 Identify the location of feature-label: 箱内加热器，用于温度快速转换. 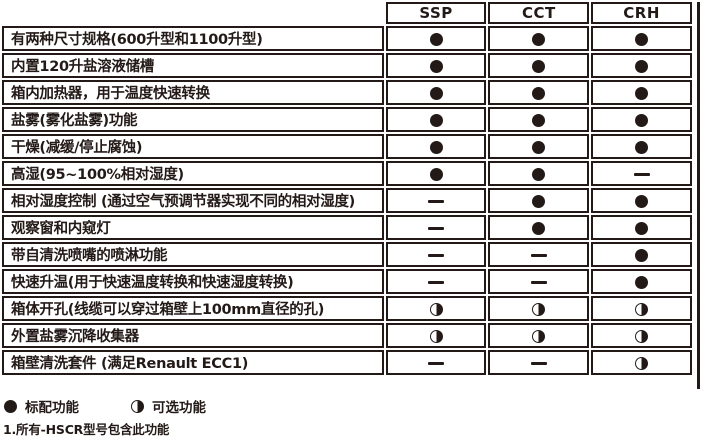
(193, 92).